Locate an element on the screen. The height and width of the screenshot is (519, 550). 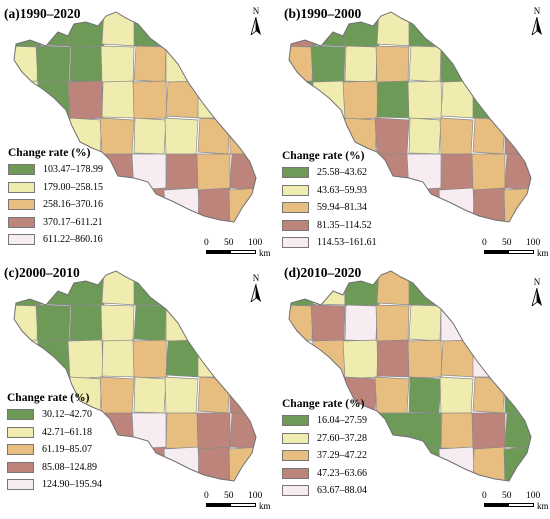
north-label: N is located at coordinates (537, 282).